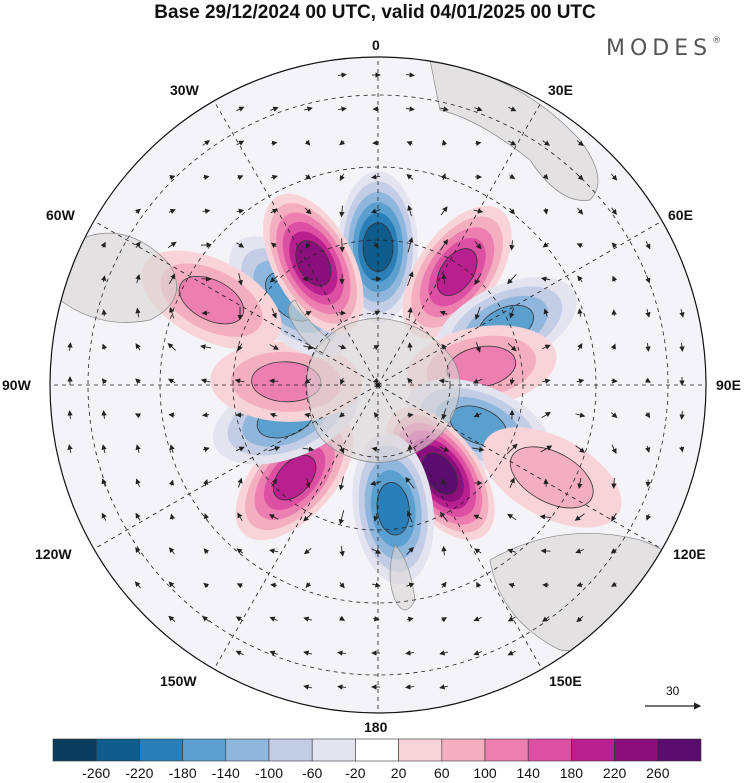  What do you see at coordinates (16, 385) in the screenshot?
I see `lon-label-90w: 90W` at bounding box center [16, 385].